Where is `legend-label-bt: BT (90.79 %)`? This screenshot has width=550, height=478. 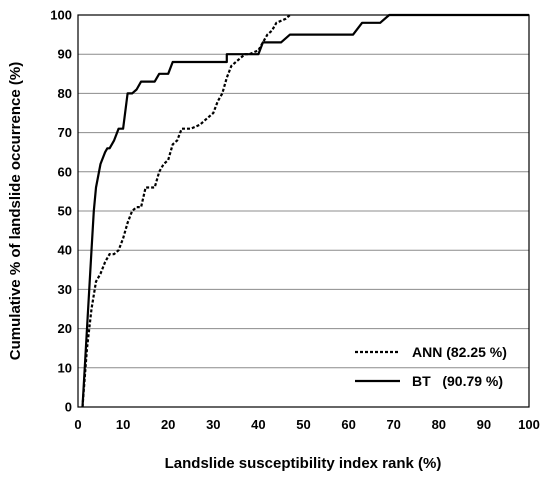 legend-label-bt: BT (90.79 %) is located at coordinates (457, 381).